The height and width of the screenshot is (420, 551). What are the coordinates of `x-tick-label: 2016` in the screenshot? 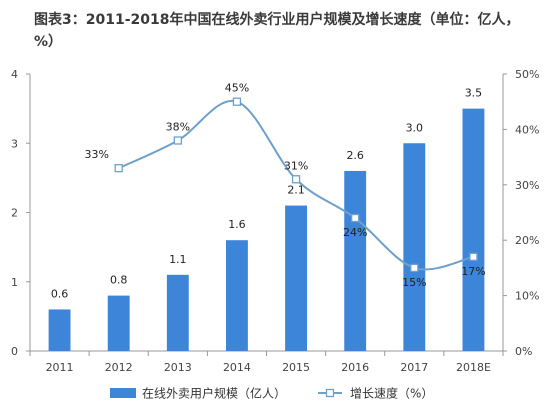 It's located at (355, 367).